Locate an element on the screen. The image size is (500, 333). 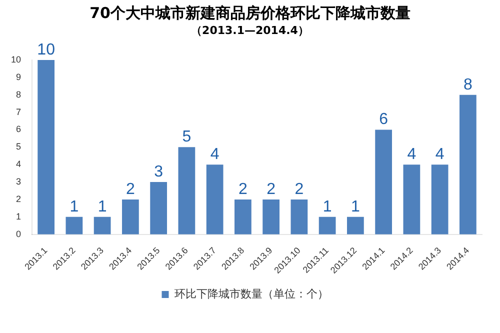
y-tick-label: 6 is located at coordinates (19, 129).